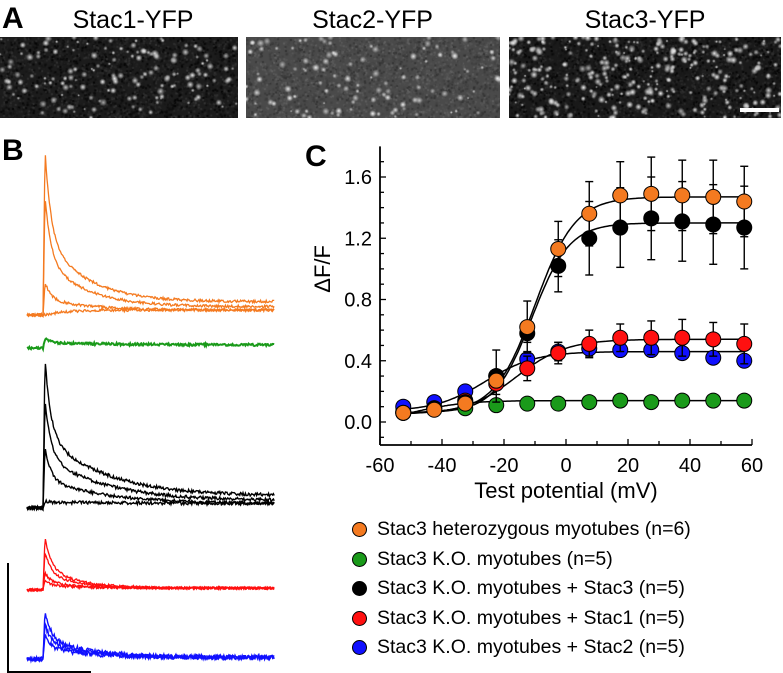  Describe the element at coordinates (358, 178) in the screenshot. I see `y-tick-label: 1.6` at that location.